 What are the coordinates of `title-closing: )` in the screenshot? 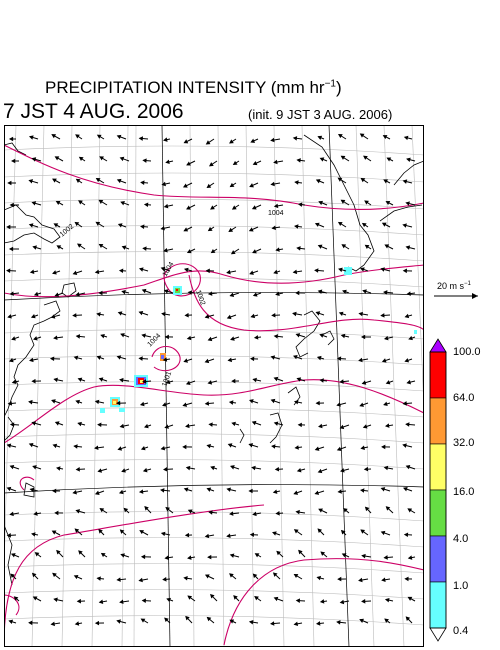 It's located at (338, 87).